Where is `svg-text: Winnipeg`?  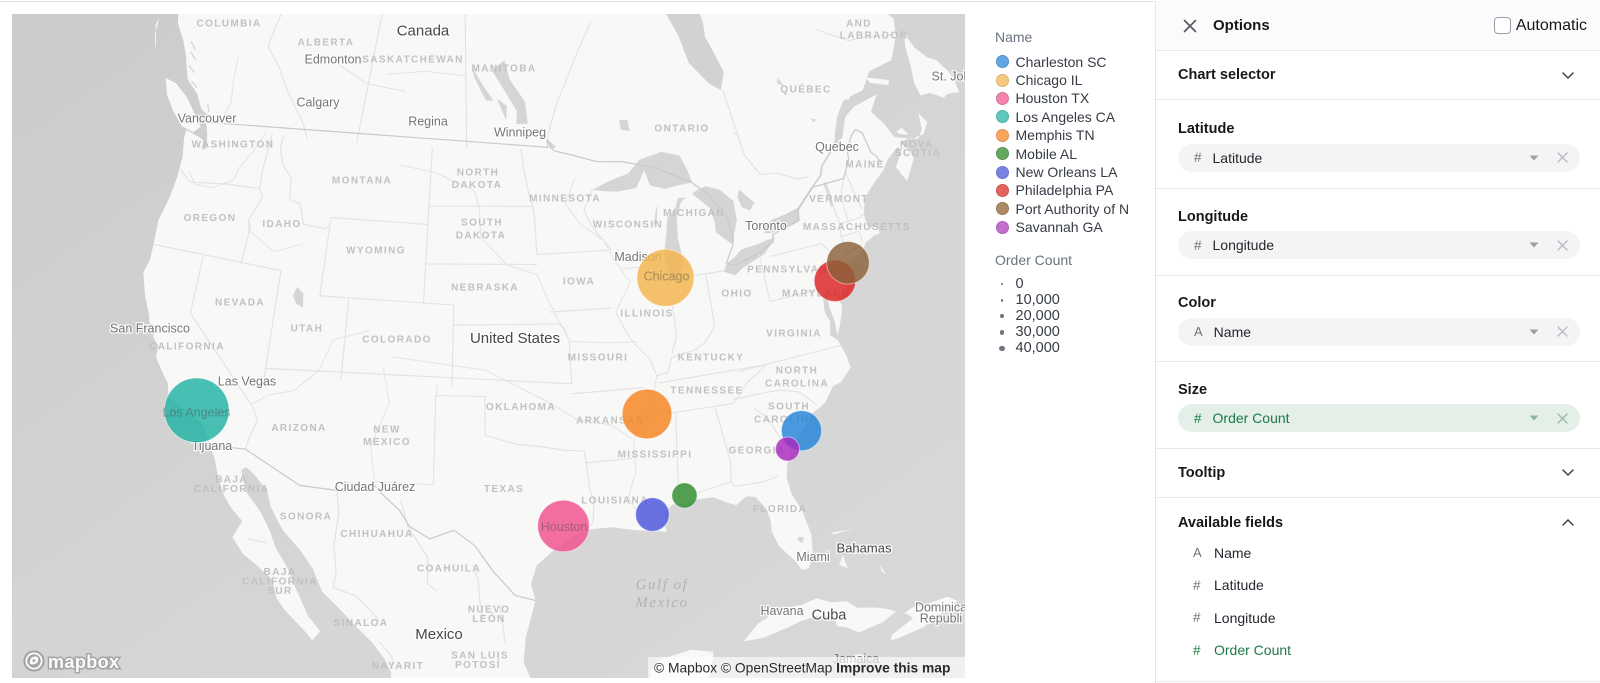 svg-text: Winnipeg is located at coordinates (520, 132).